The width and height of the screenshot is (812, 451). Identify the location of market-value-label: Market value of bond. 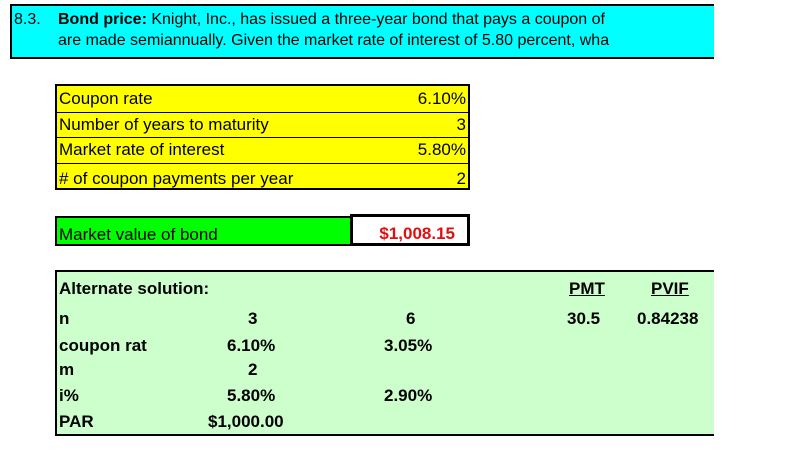
(138, 234).